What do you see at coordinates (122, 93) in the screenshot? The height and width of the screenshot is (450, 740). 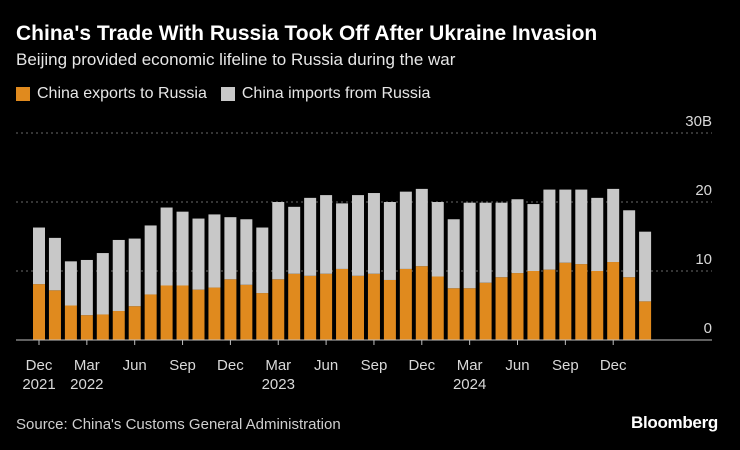 I see `legend-label-exports: China exports to Russia` at bounding box center [122, 93].